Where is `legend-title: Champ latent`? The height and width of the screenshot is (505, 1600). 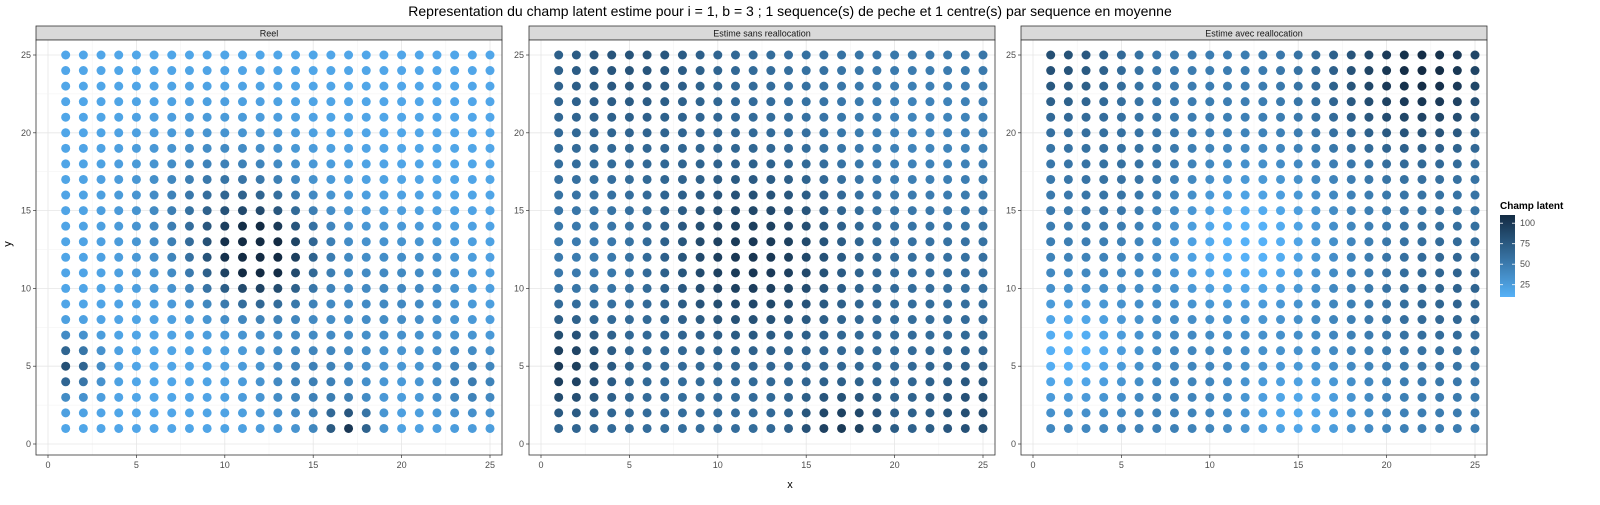 legend-title: Champ latent is located at coordinates (1532, 206).